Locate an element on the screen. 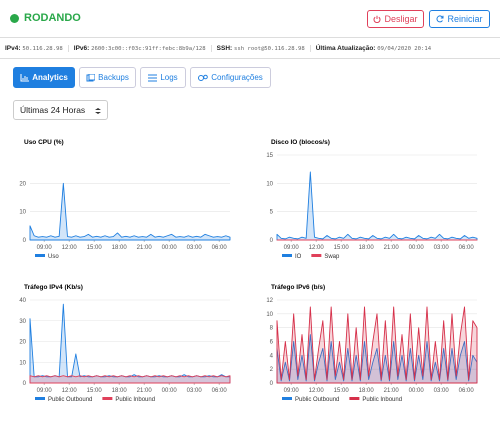 The width and height of the screenshot is (500, 431). chart-title: Tráfego IPv6 (b/s) is located at coordinates (298, 287).